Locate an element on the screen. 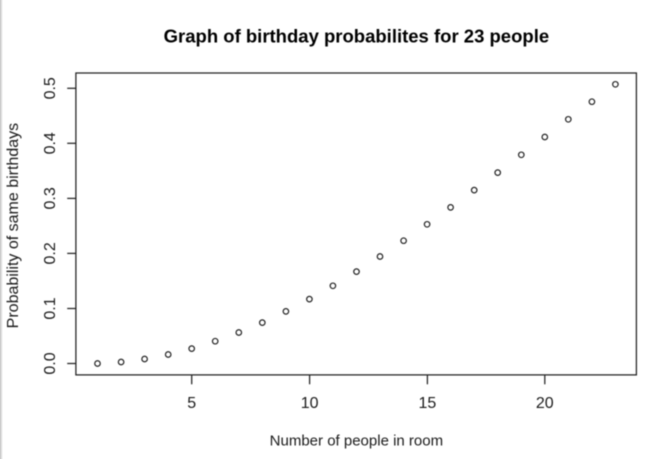  svg-text: 5 is located at coordinates (191, 403).